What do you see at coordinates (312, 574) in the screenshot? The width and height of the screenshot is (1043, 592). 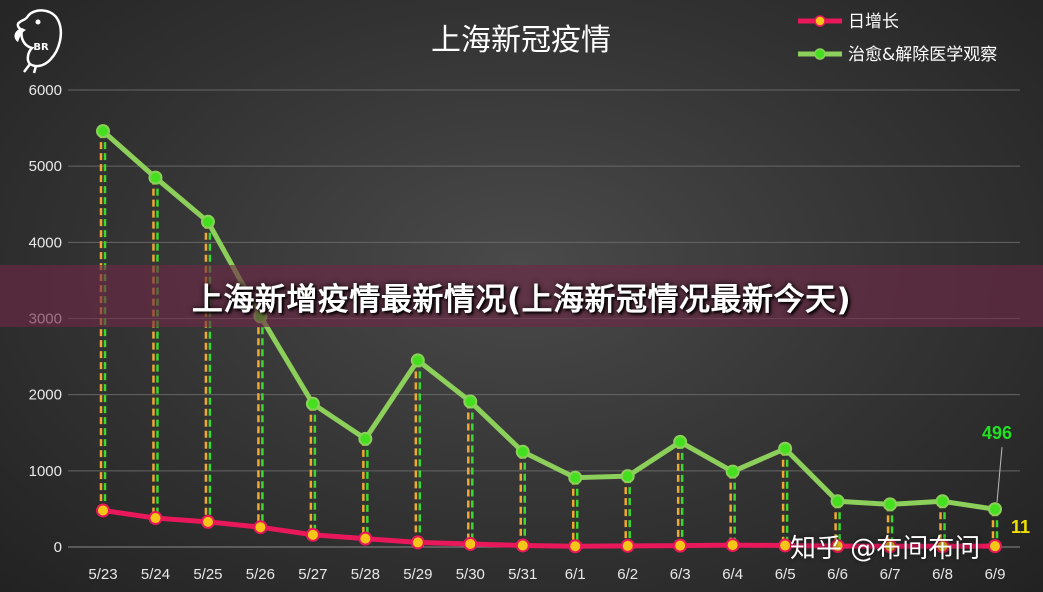 I see `x-tick-label: 5/27` at bounding box center [312, 574].